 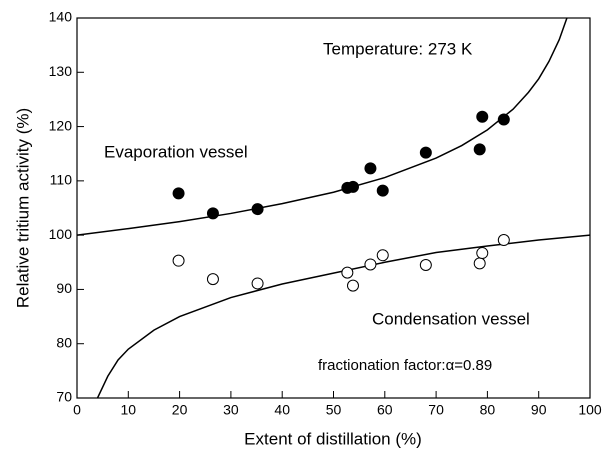 What do you see at coordinates (61, 125) in the screenshot?
I see `y-tick-label: 120` at bounding box center [61, 125].